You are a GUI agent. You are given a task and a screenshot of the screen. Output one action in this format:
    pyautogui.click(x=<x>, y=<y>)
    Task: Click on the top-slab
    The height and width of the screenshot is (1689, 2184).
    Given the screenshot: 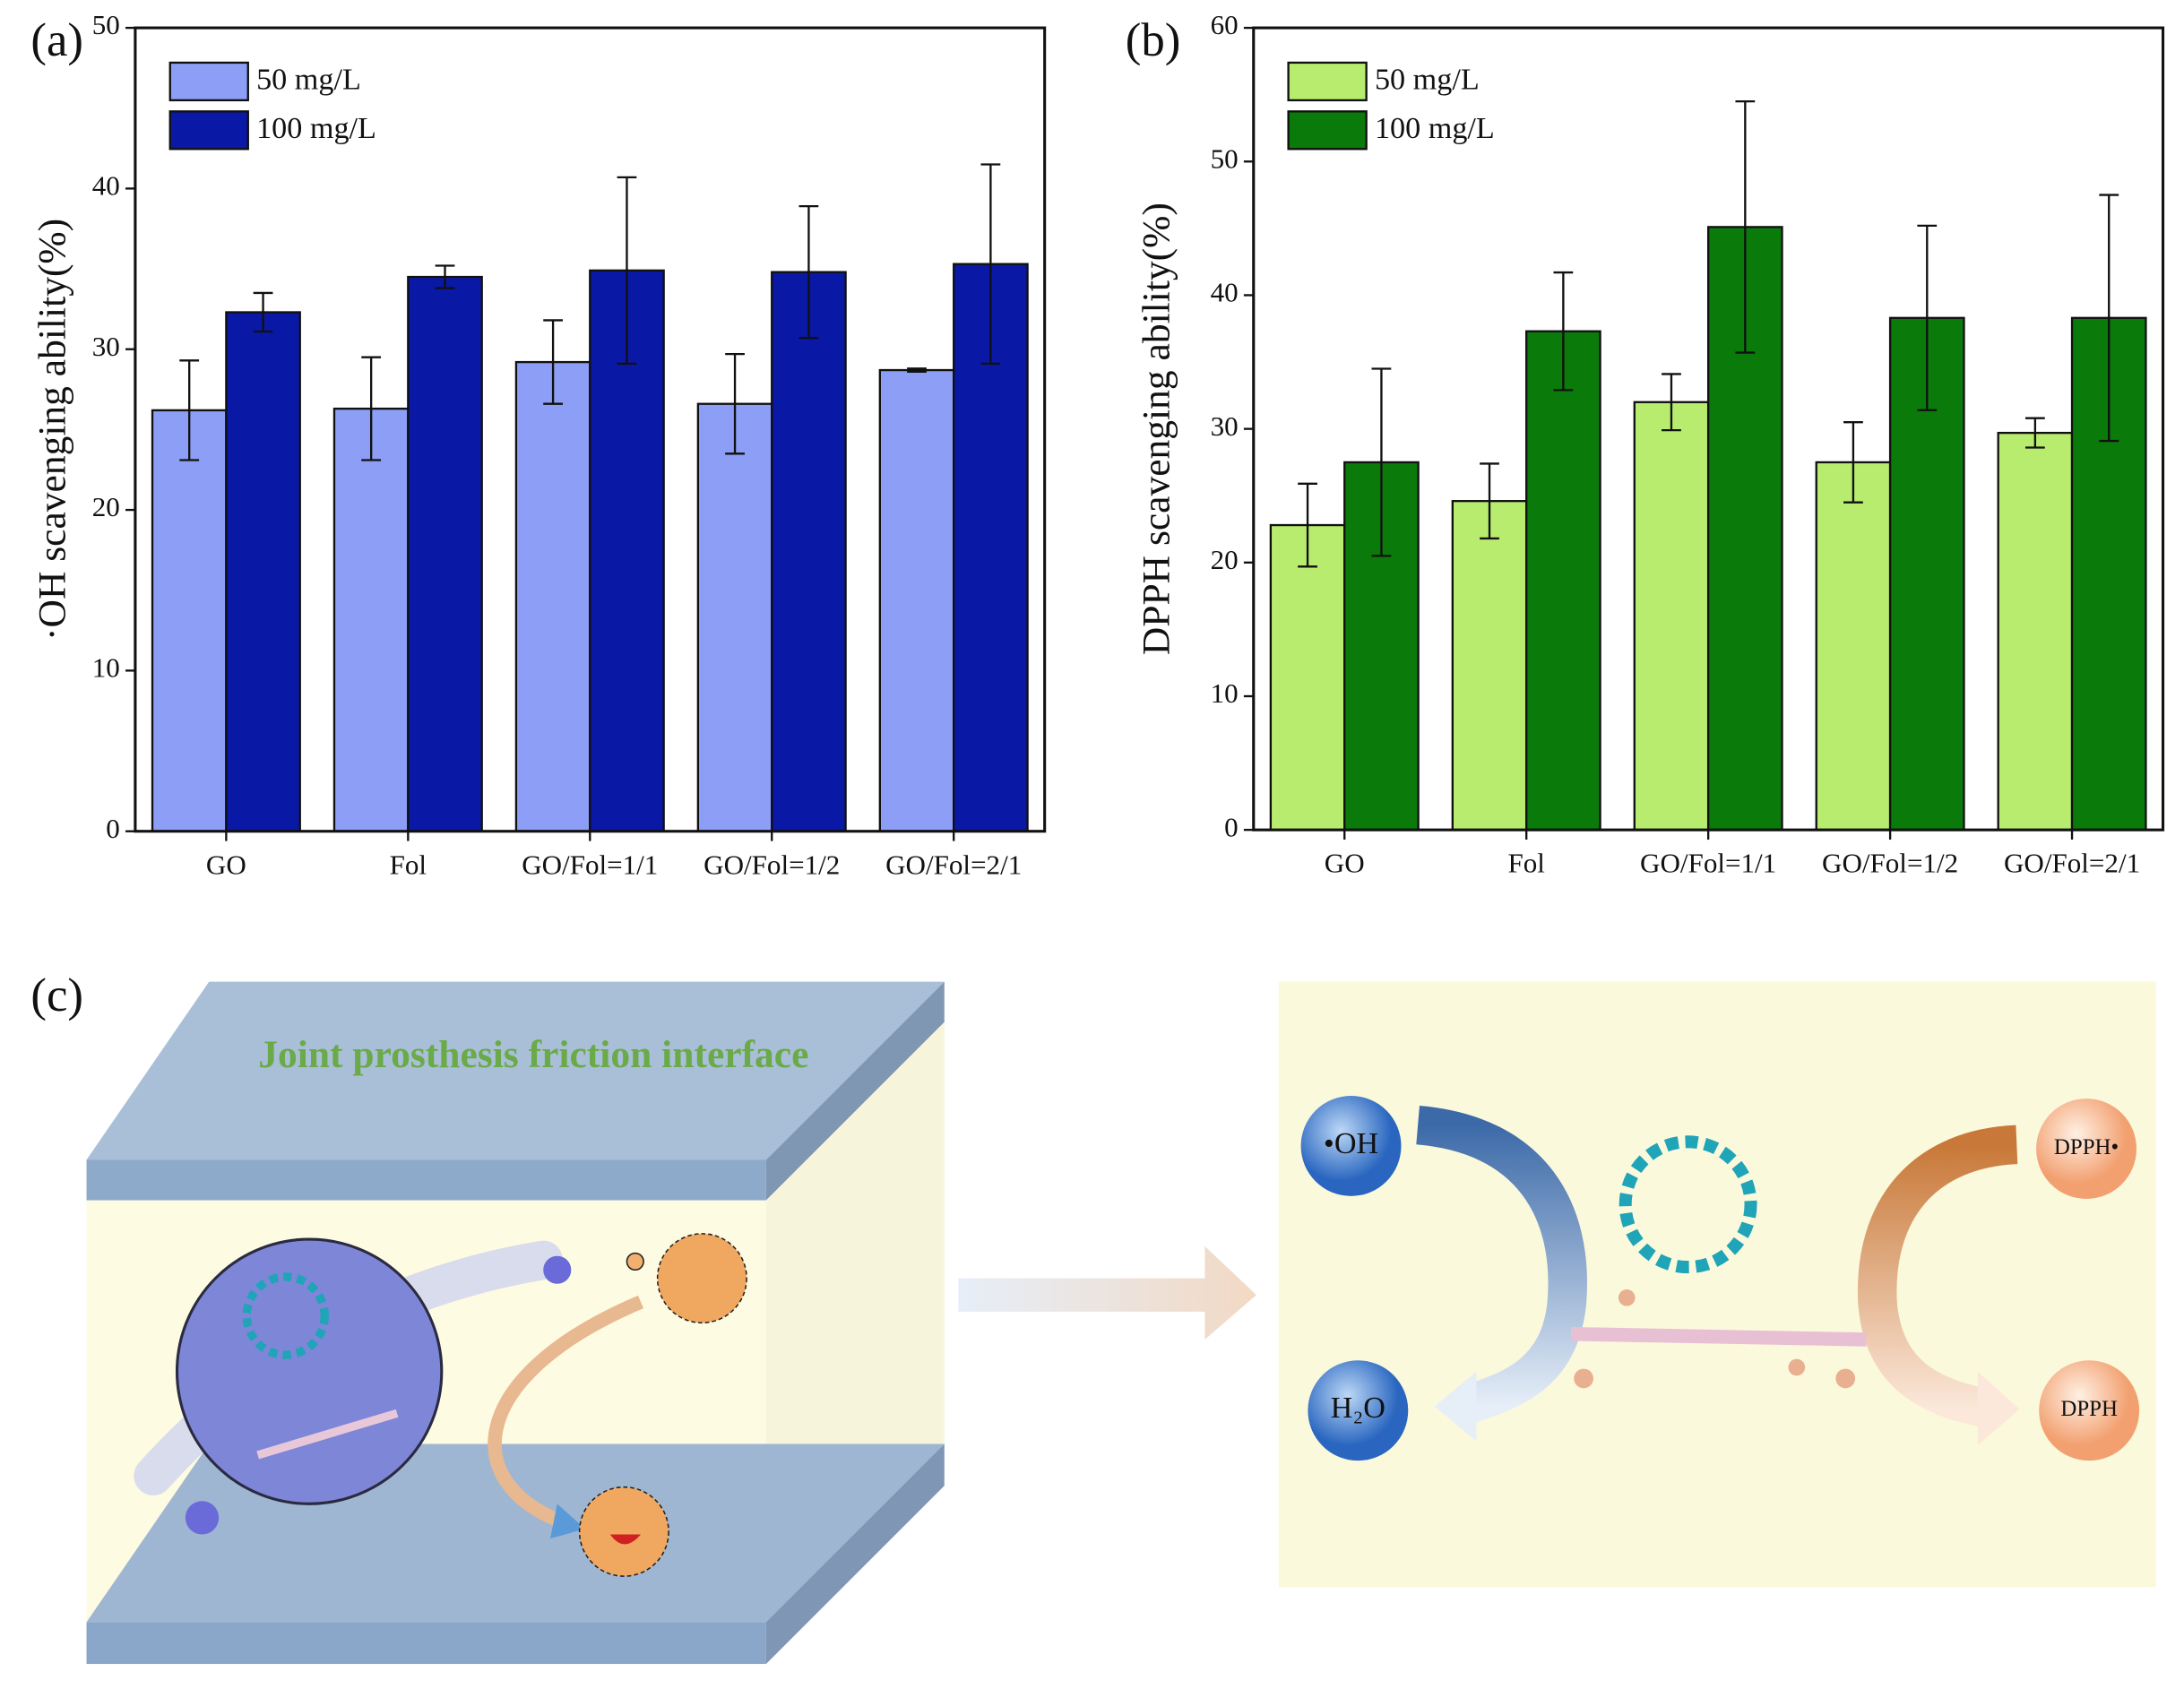 What is the action you would take?
    pyautogui.click(x=515, y=1070)
    